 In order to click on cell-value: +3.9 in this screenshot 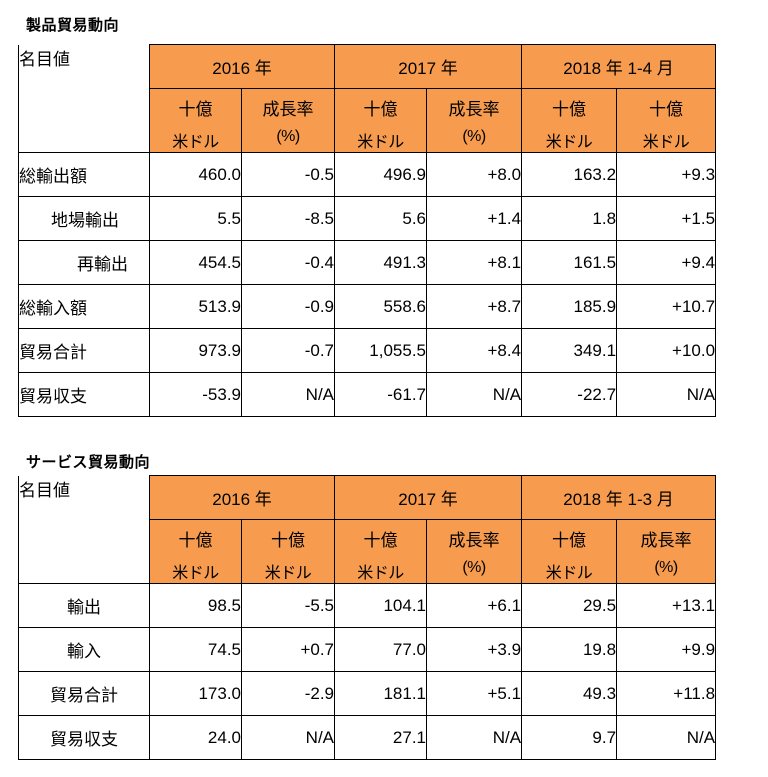, I will do `click(474, 649)`.